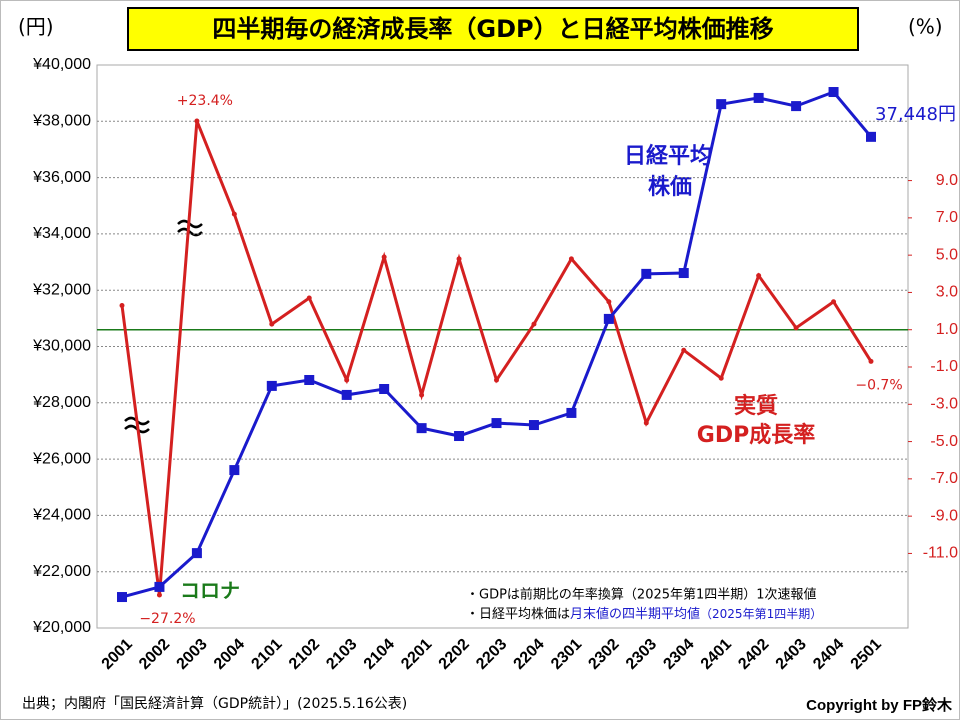  Describe the element at coordinates (214, 704) in the screenshot. I see `source: 出典；内閣府「国民経済計算（GDP統計）」(2025.5.16公表)` at that location.